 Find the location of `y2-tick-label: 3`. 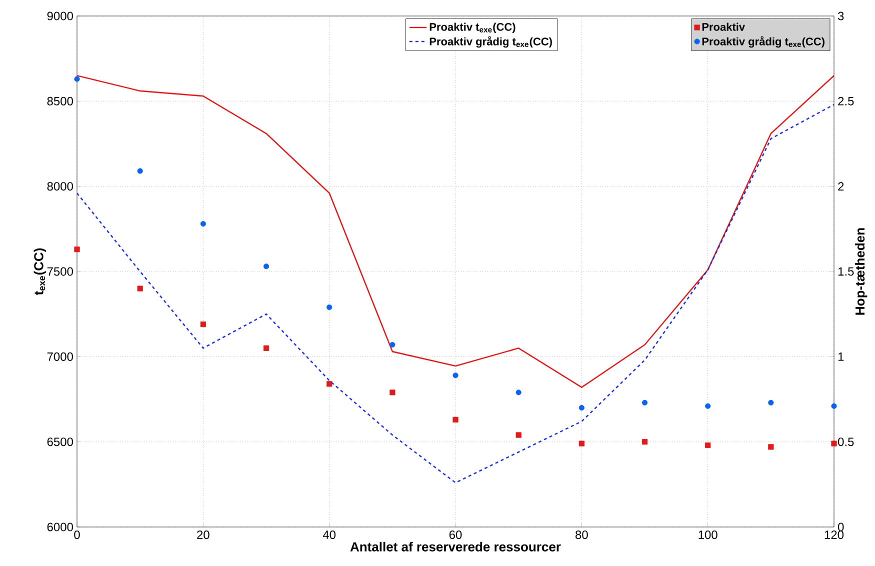

y2-tick-label: 3 is located at coordinates (841, 16).